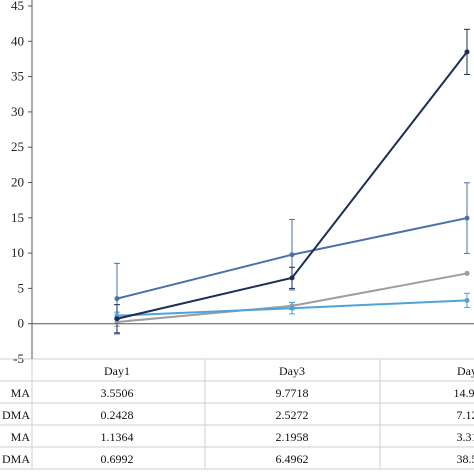 Image resolution: width=474 pixels, height=474 pixels. I want to click on table-cell: 7.12, so click(465, 415).